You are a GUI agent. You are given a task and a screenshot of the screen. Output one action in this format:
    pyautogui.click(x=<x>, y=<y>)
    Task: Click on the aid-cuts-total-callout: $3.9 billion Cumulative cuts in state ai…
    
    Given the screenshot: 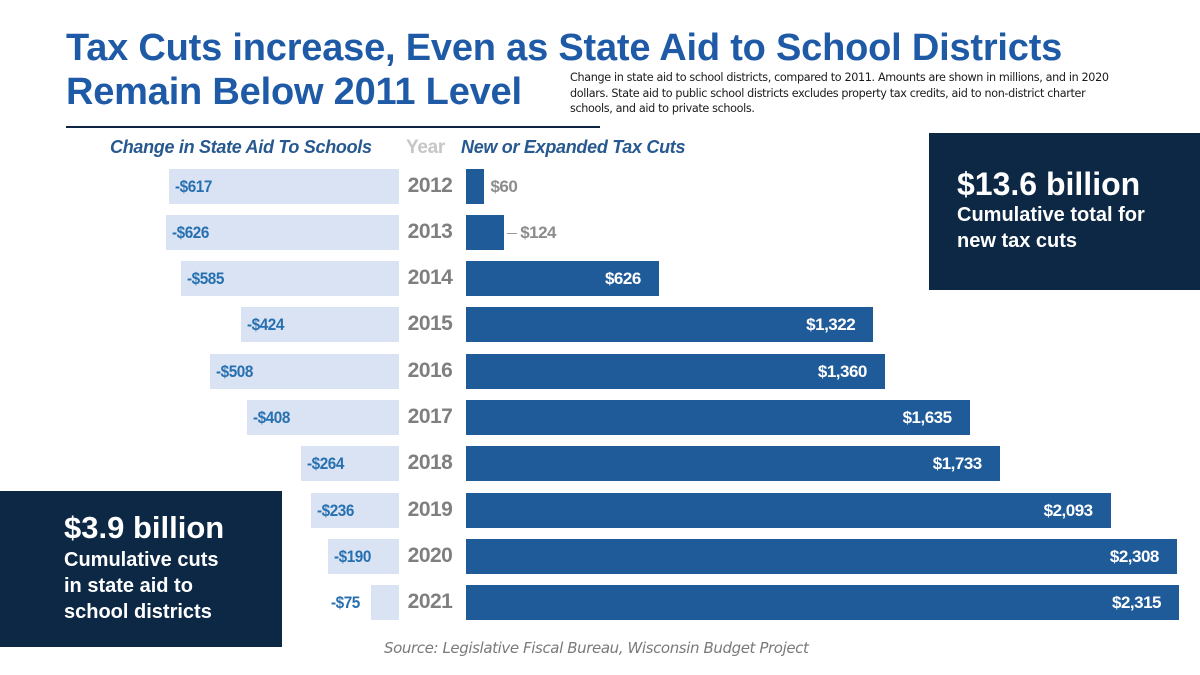 What is the action you would take?
    pyautogui.click(x=141, y=569)
    